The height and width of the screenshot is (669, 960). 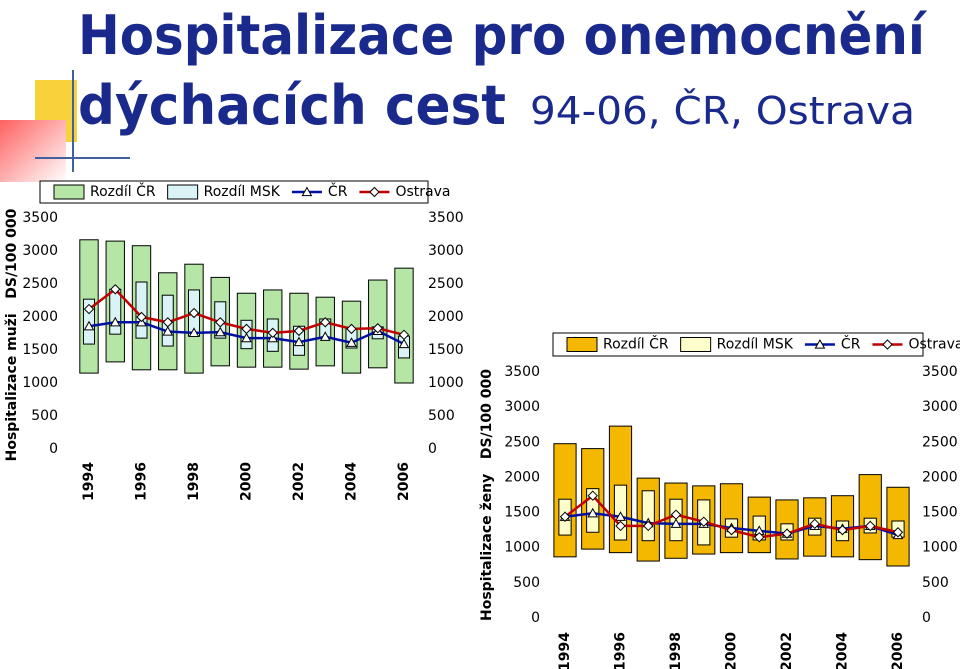 What do you see at coordinates (898, 650) in the screenshot?
I see `x-tick-label: 2006` at bounding box center [898, 650].